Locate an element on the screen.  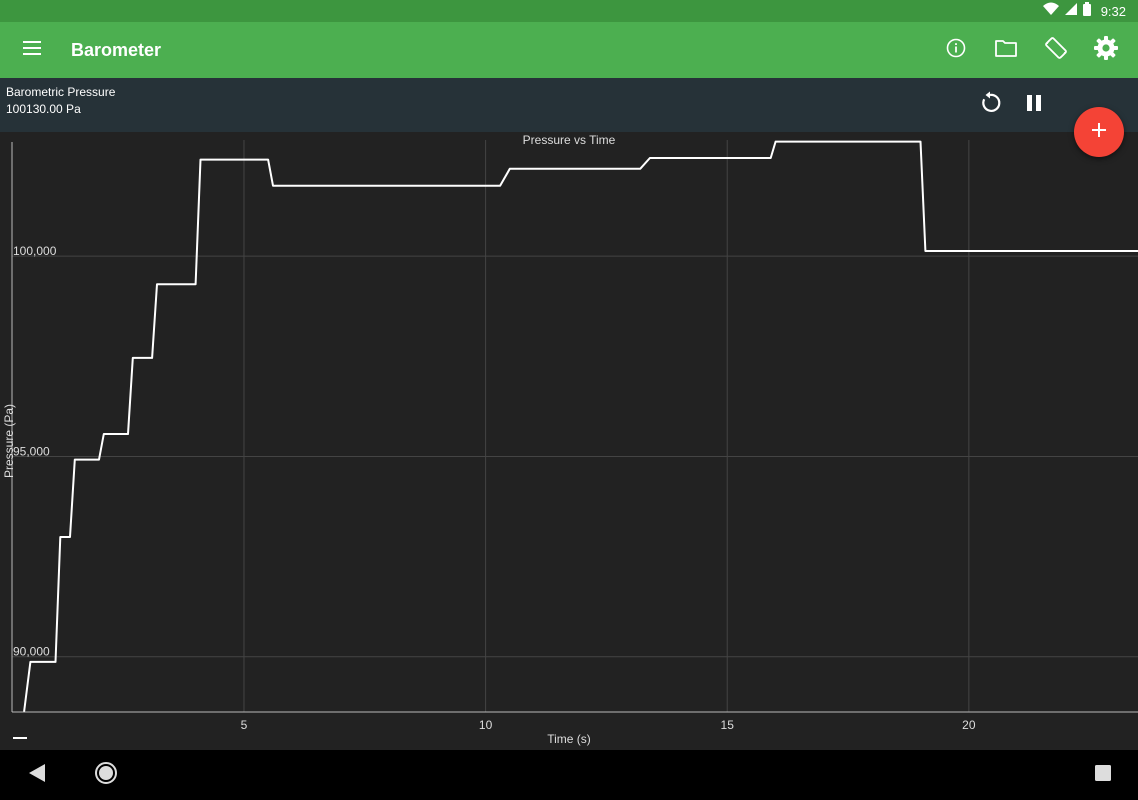
settings-icon is located at coordinates (1106, 50).